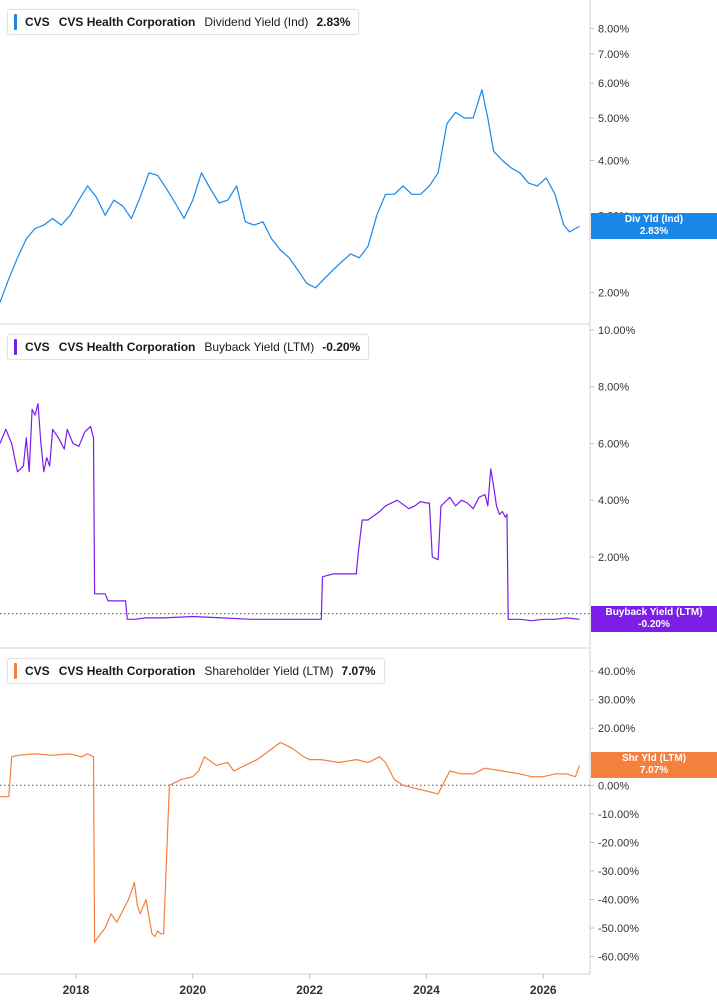  What do you see at coordinates (618, 815) in the screenshot?
I see `y-tick-label: -10.00%` at bounding box center [618, 815].